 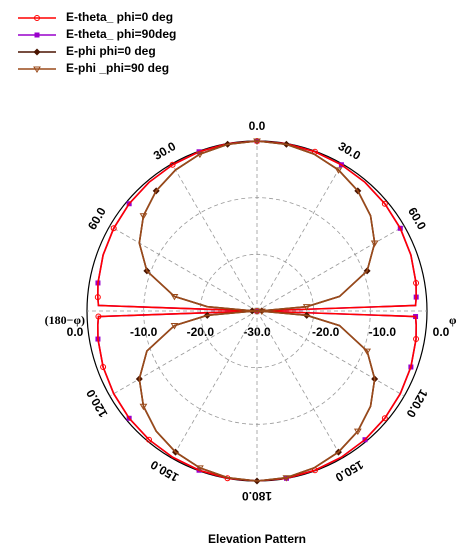 What do you see at coordinates (453, 320) in the screenshot?
I see `angle-tick-label: φ` at bounding box center [453, 320].